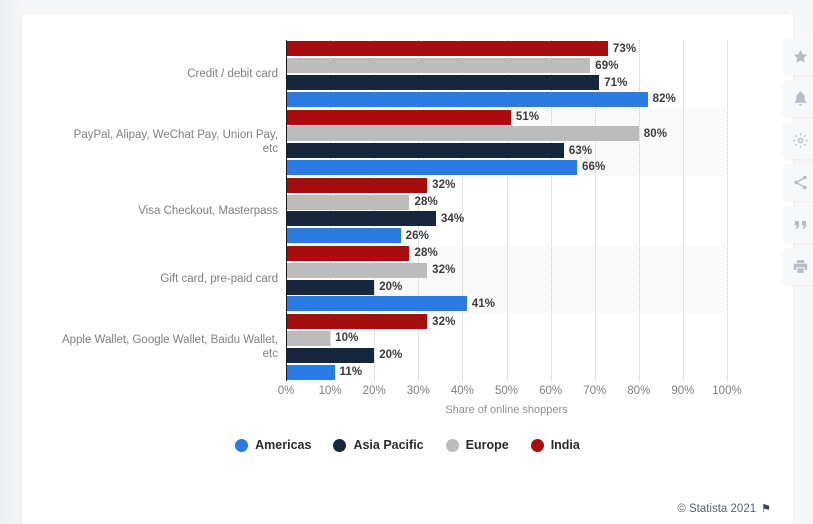 The width and height of the screenshot is (813, 524). I want to click on bar-row: 10%, so click(322, 338).